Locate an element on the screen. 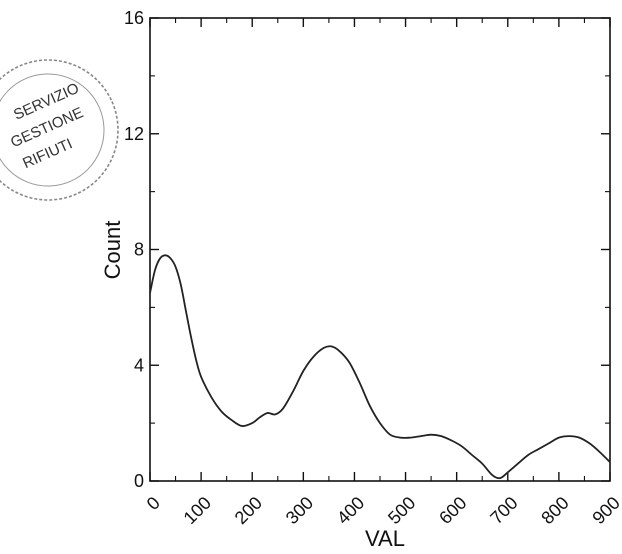  x-tick-label: 200 is located at coordinates (248, 510).